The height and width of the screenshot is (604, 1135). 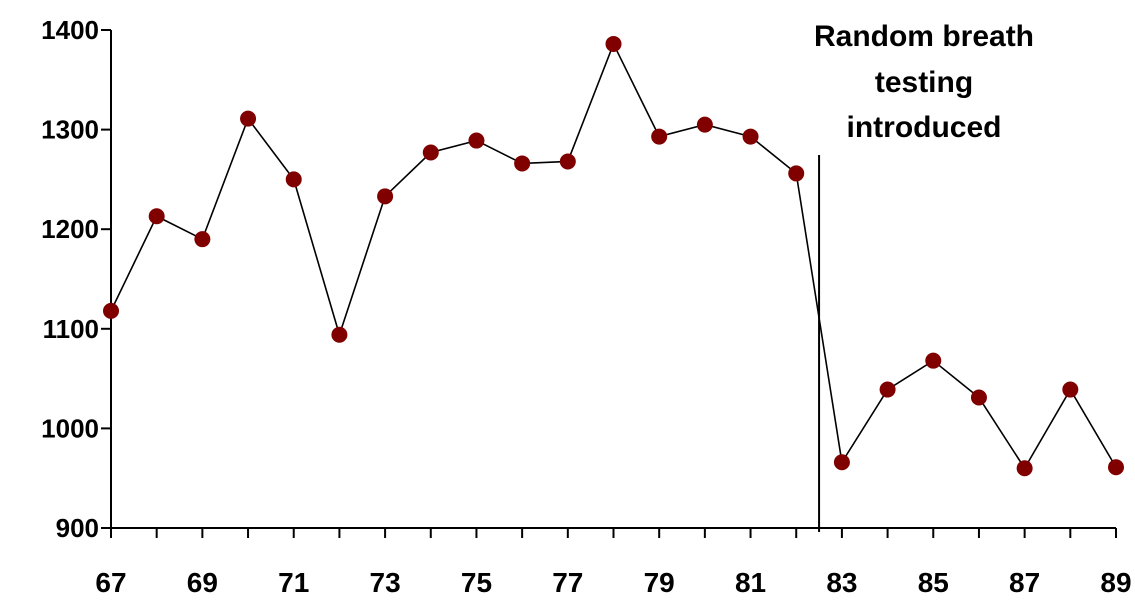 I want to click on y-ticks: 900 1000 1100 1200 1300 1400, so click(x=76, y=279).